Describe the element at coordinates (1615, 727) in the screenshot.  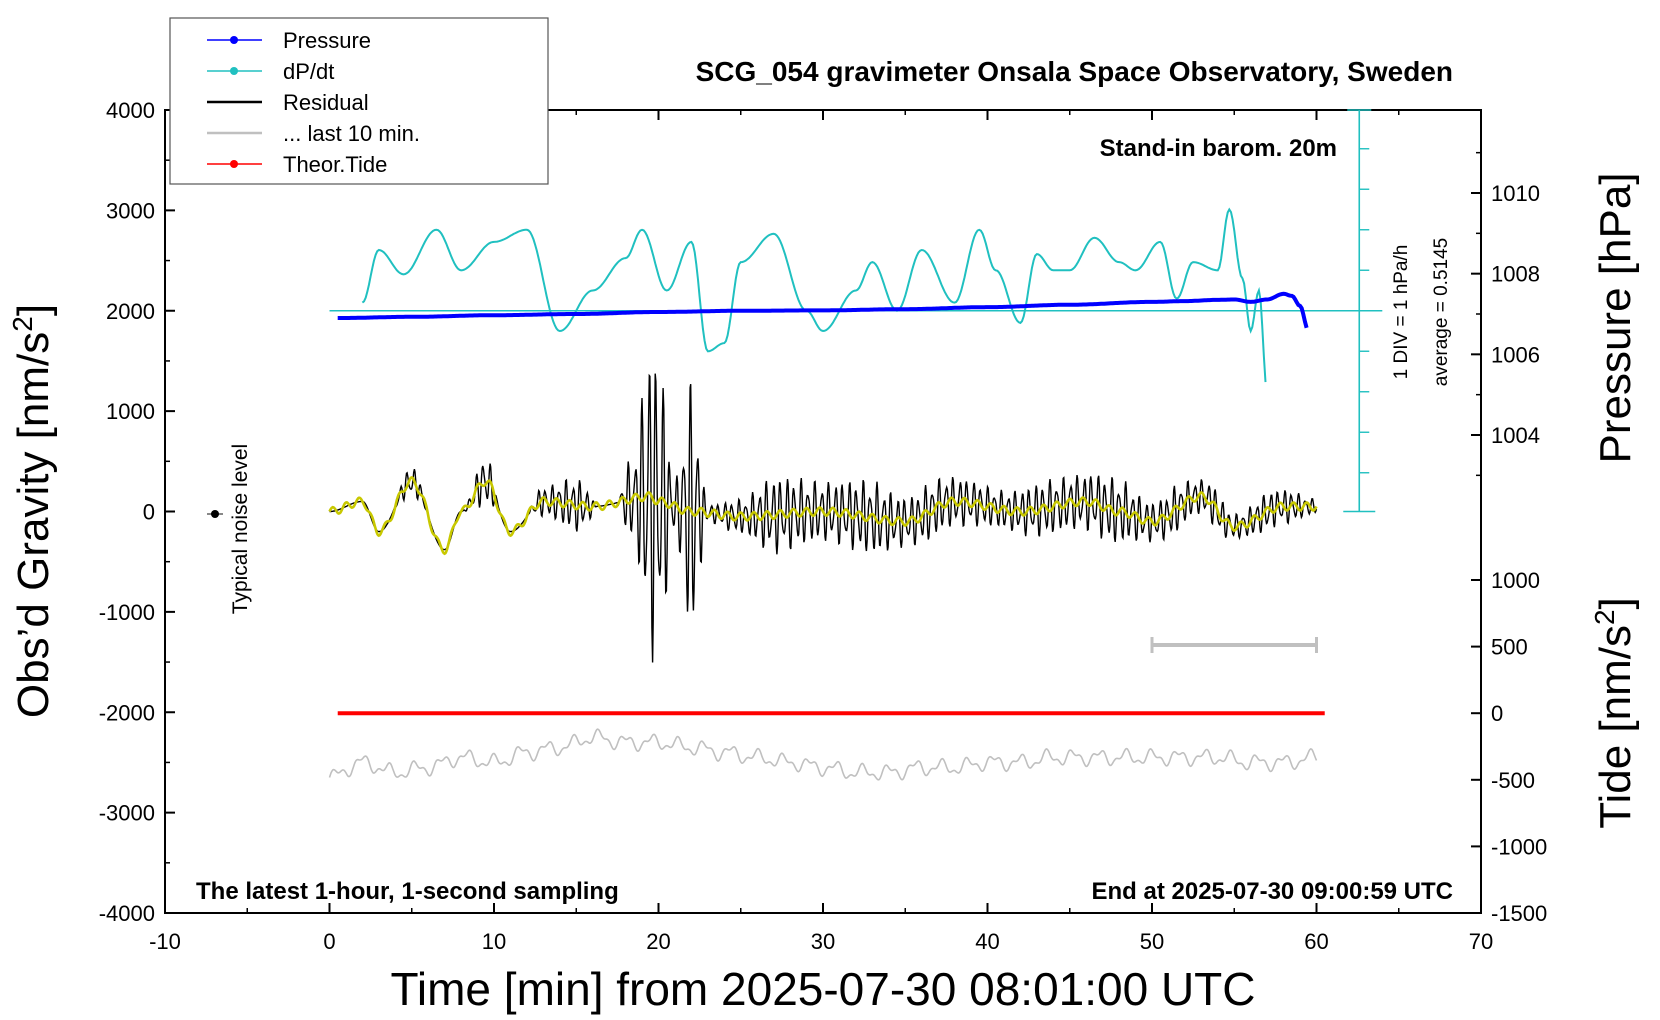
I see `tide-axis-title-main: Tide [nm/s` at that location.